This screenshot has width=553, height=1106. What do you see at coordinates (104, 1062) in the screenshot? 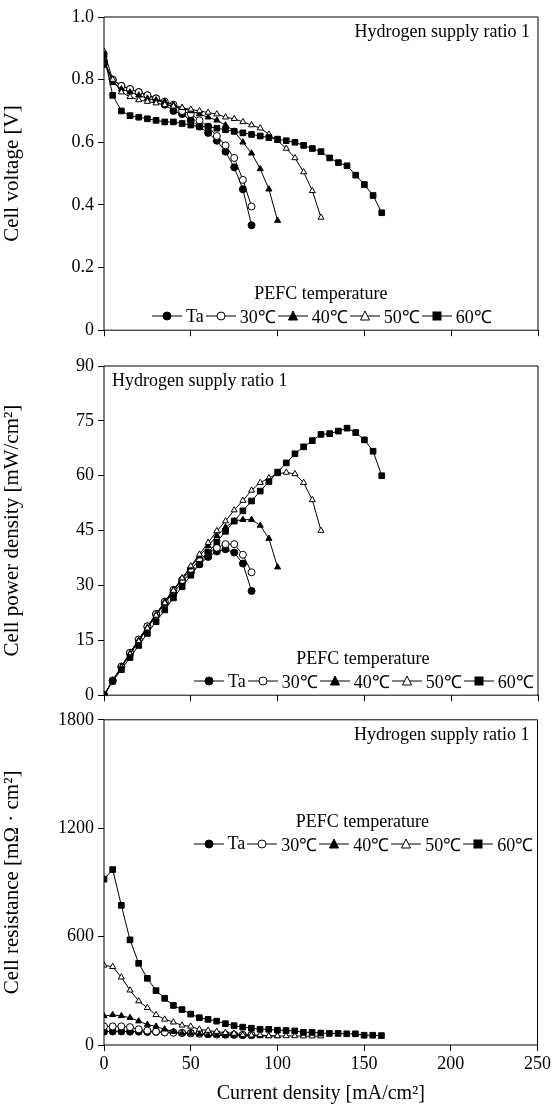
I see `x-tick-label: 0` at bounding box center [104, 1062].